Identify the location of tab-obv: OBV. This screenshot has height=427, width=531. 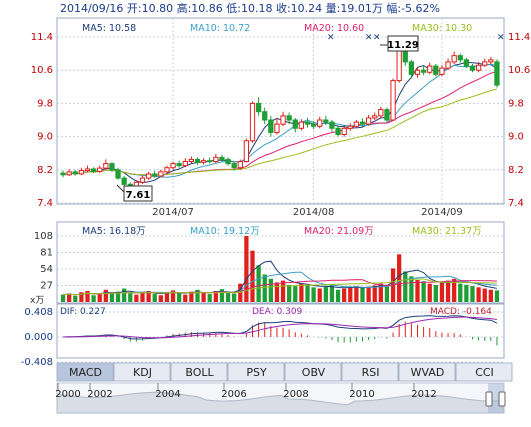
(313, 372).